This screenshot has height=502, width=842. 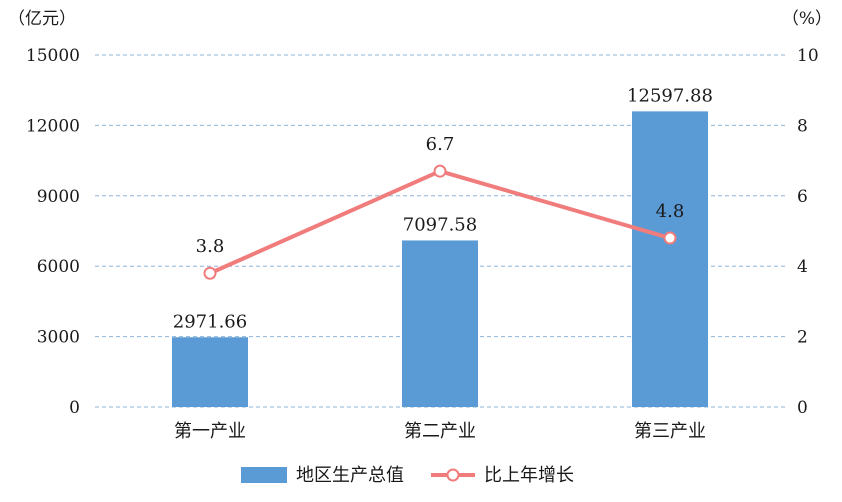 What do you see at coordinates (53, 126) in the screenshot?
I see `left-tick-label-4: 12000` at bounding box center [53, 126].